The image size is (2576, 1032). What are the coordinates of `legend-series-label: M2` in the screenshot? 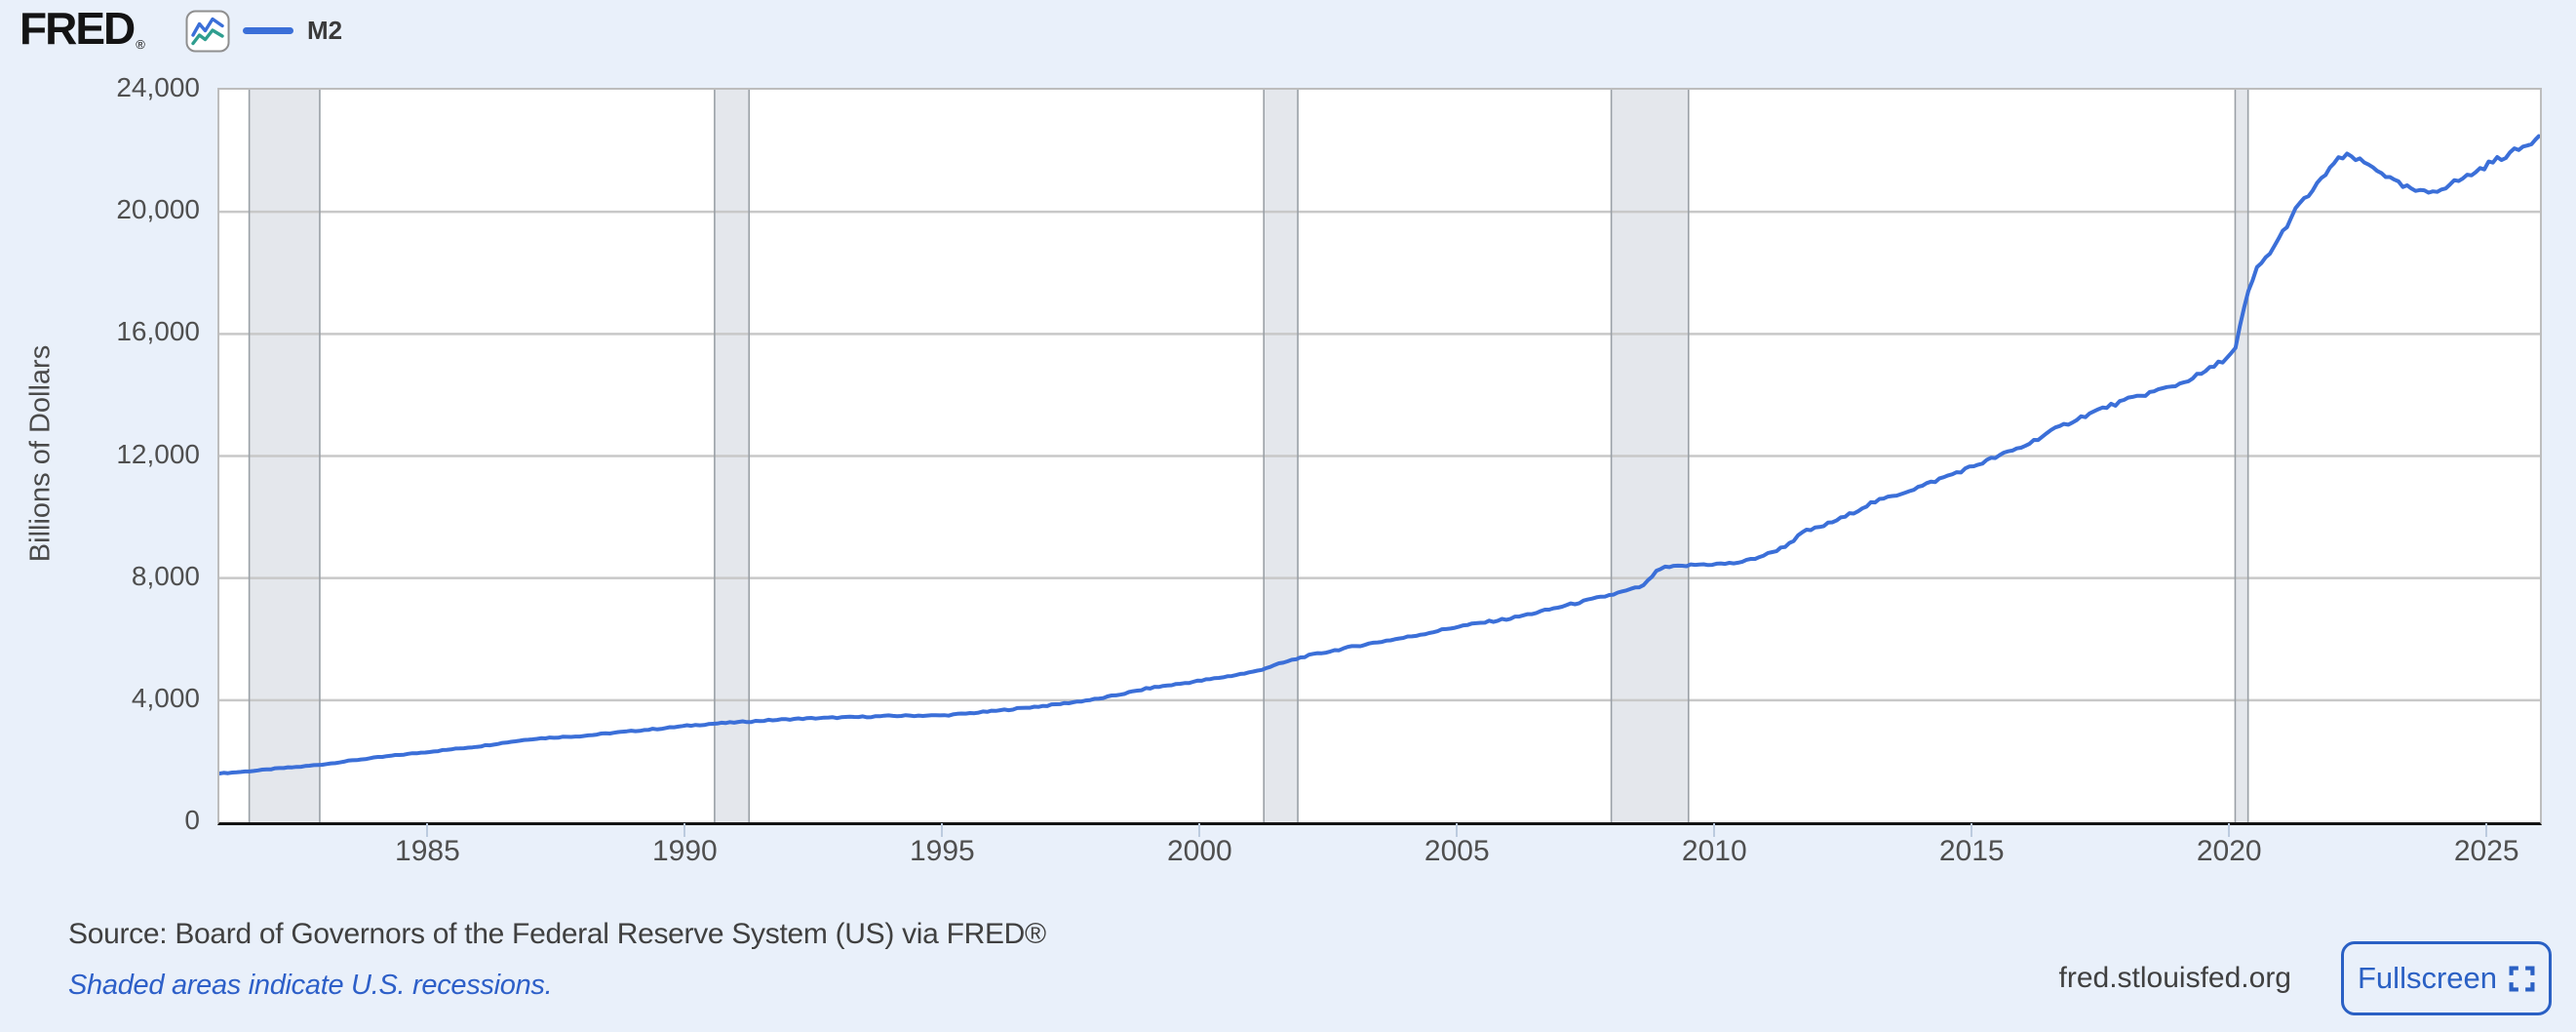 It's located at (325, 31).